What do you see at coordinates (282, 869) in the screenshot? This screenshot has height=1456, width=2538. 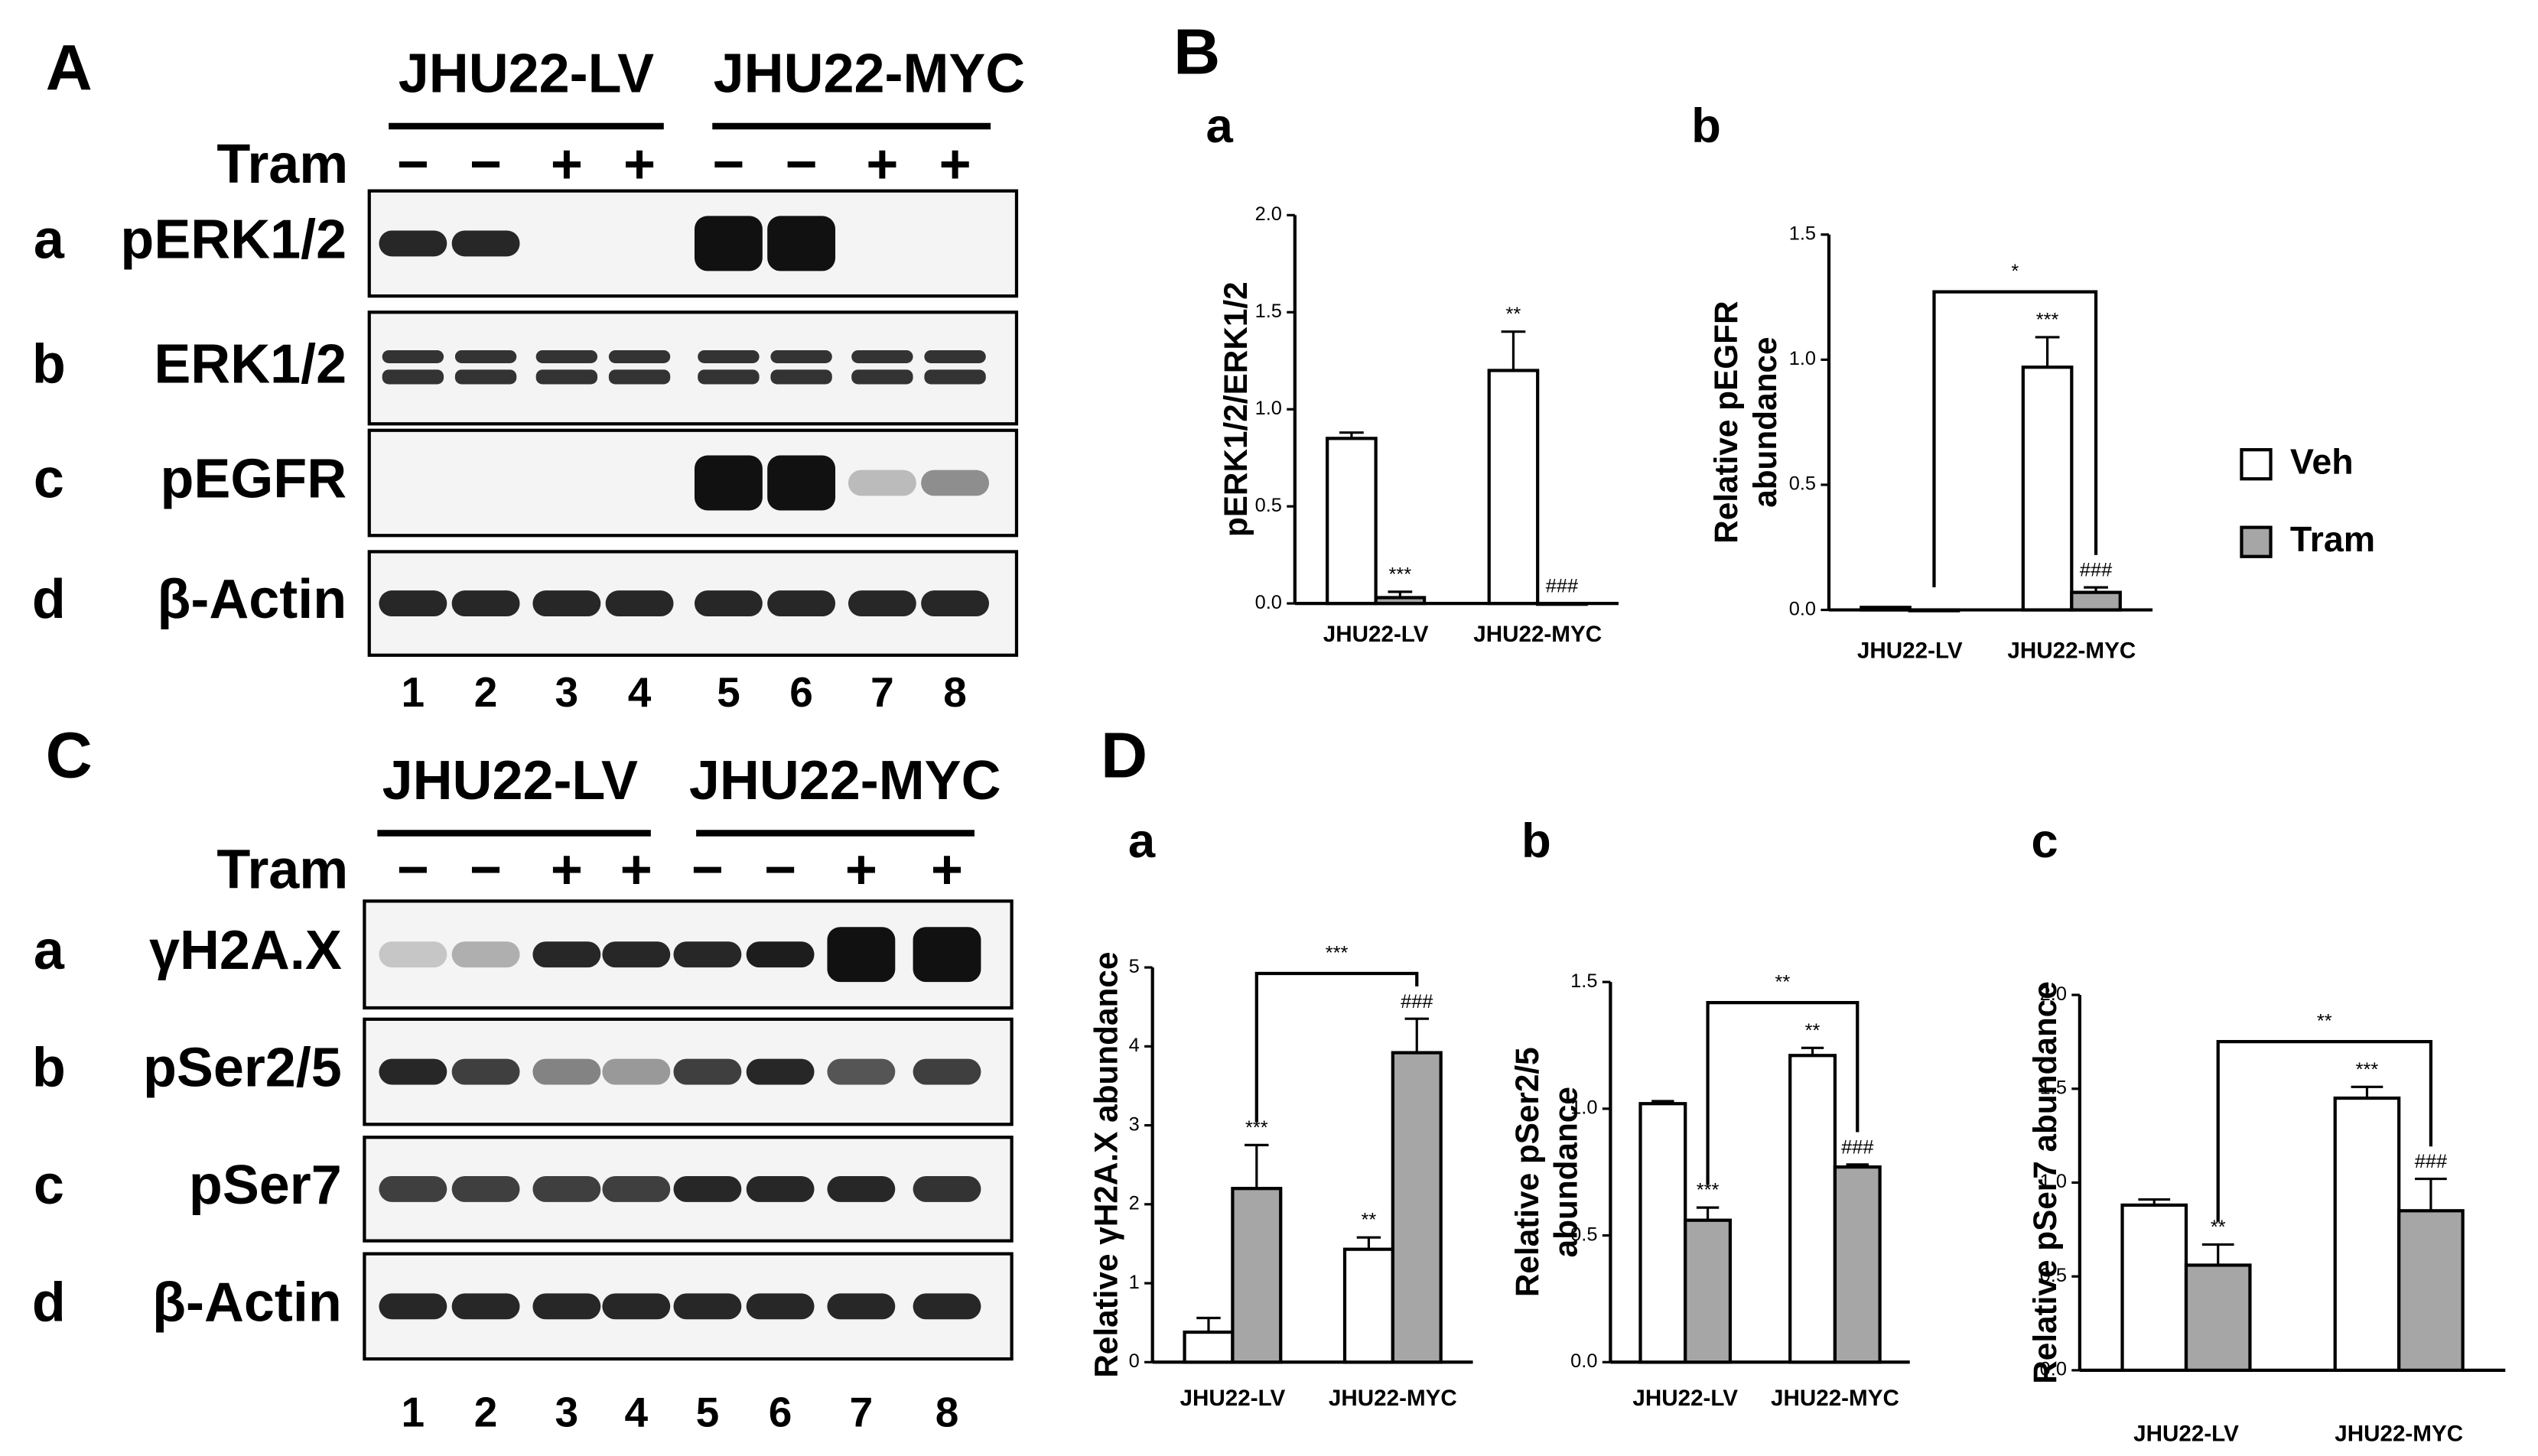 I see `treatment-label: Tram` at bounding box center [282, 869].